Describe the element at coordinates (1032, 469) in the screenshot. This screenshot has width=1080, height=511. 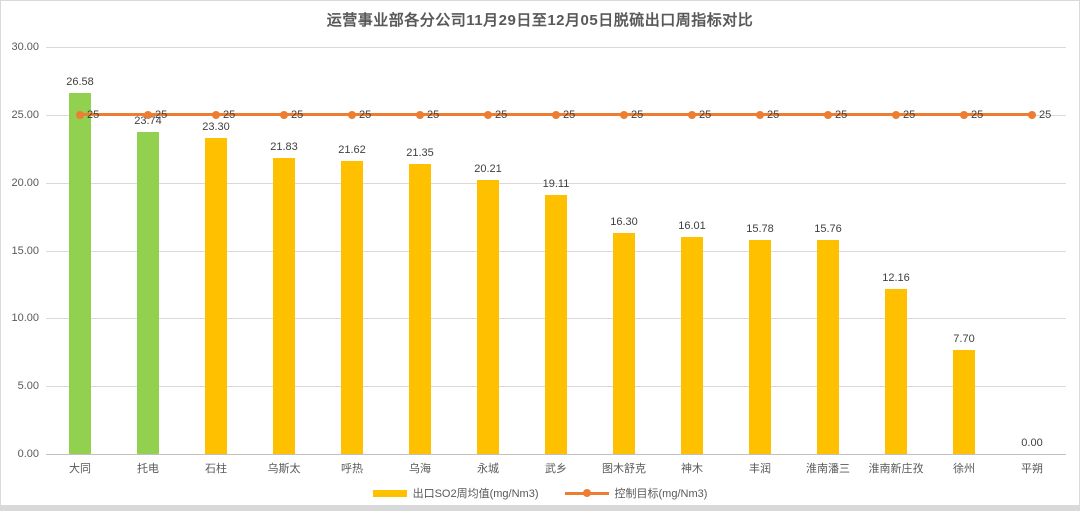
I see `x-axis-label-平朔: 平朔` at that location.